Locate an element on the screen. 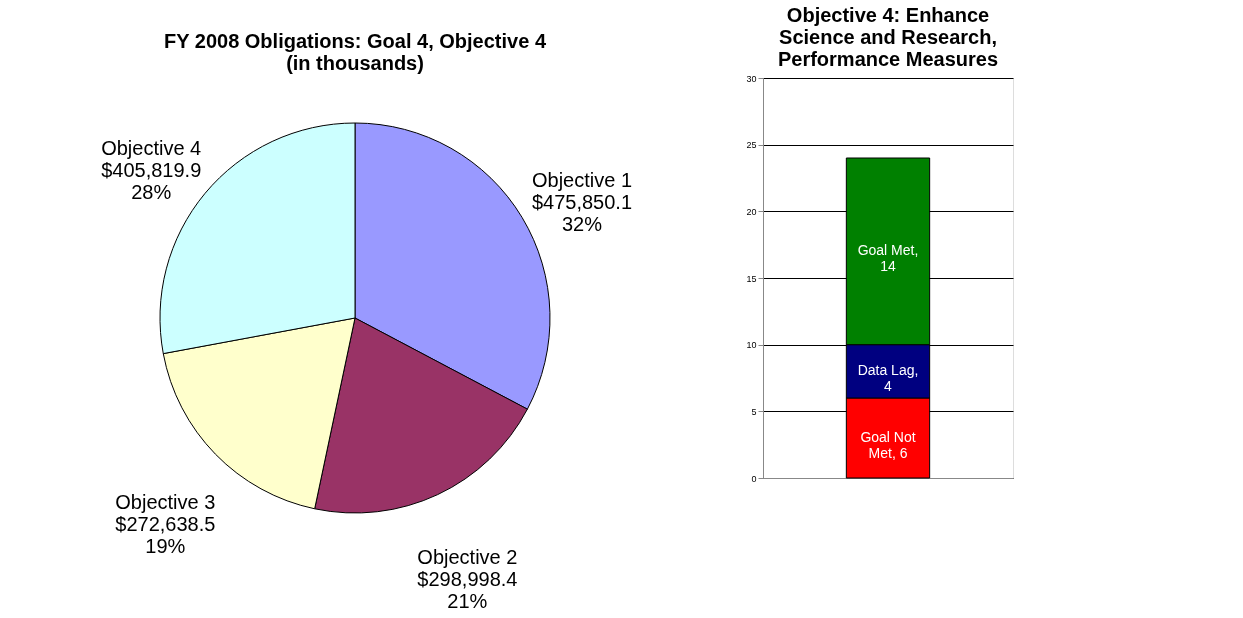 This screenshot has height=618, width=1243. data-label: $298,998.4 21% is located at coordinates (467, 589).